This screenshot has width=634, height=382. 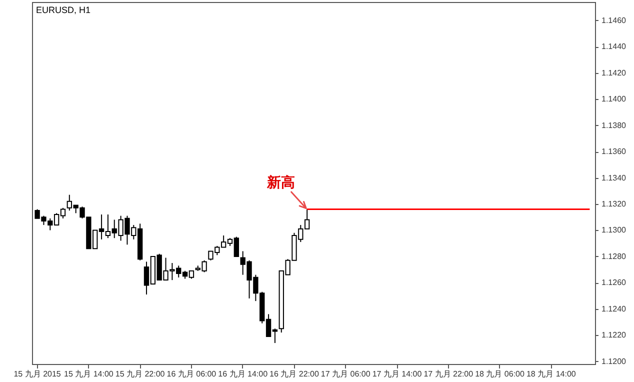 What do you see at coordinates (243, 374) in the screenshot?
I see `x-tick-label: 16 九月 14:00` at bounding box center [243, 374].